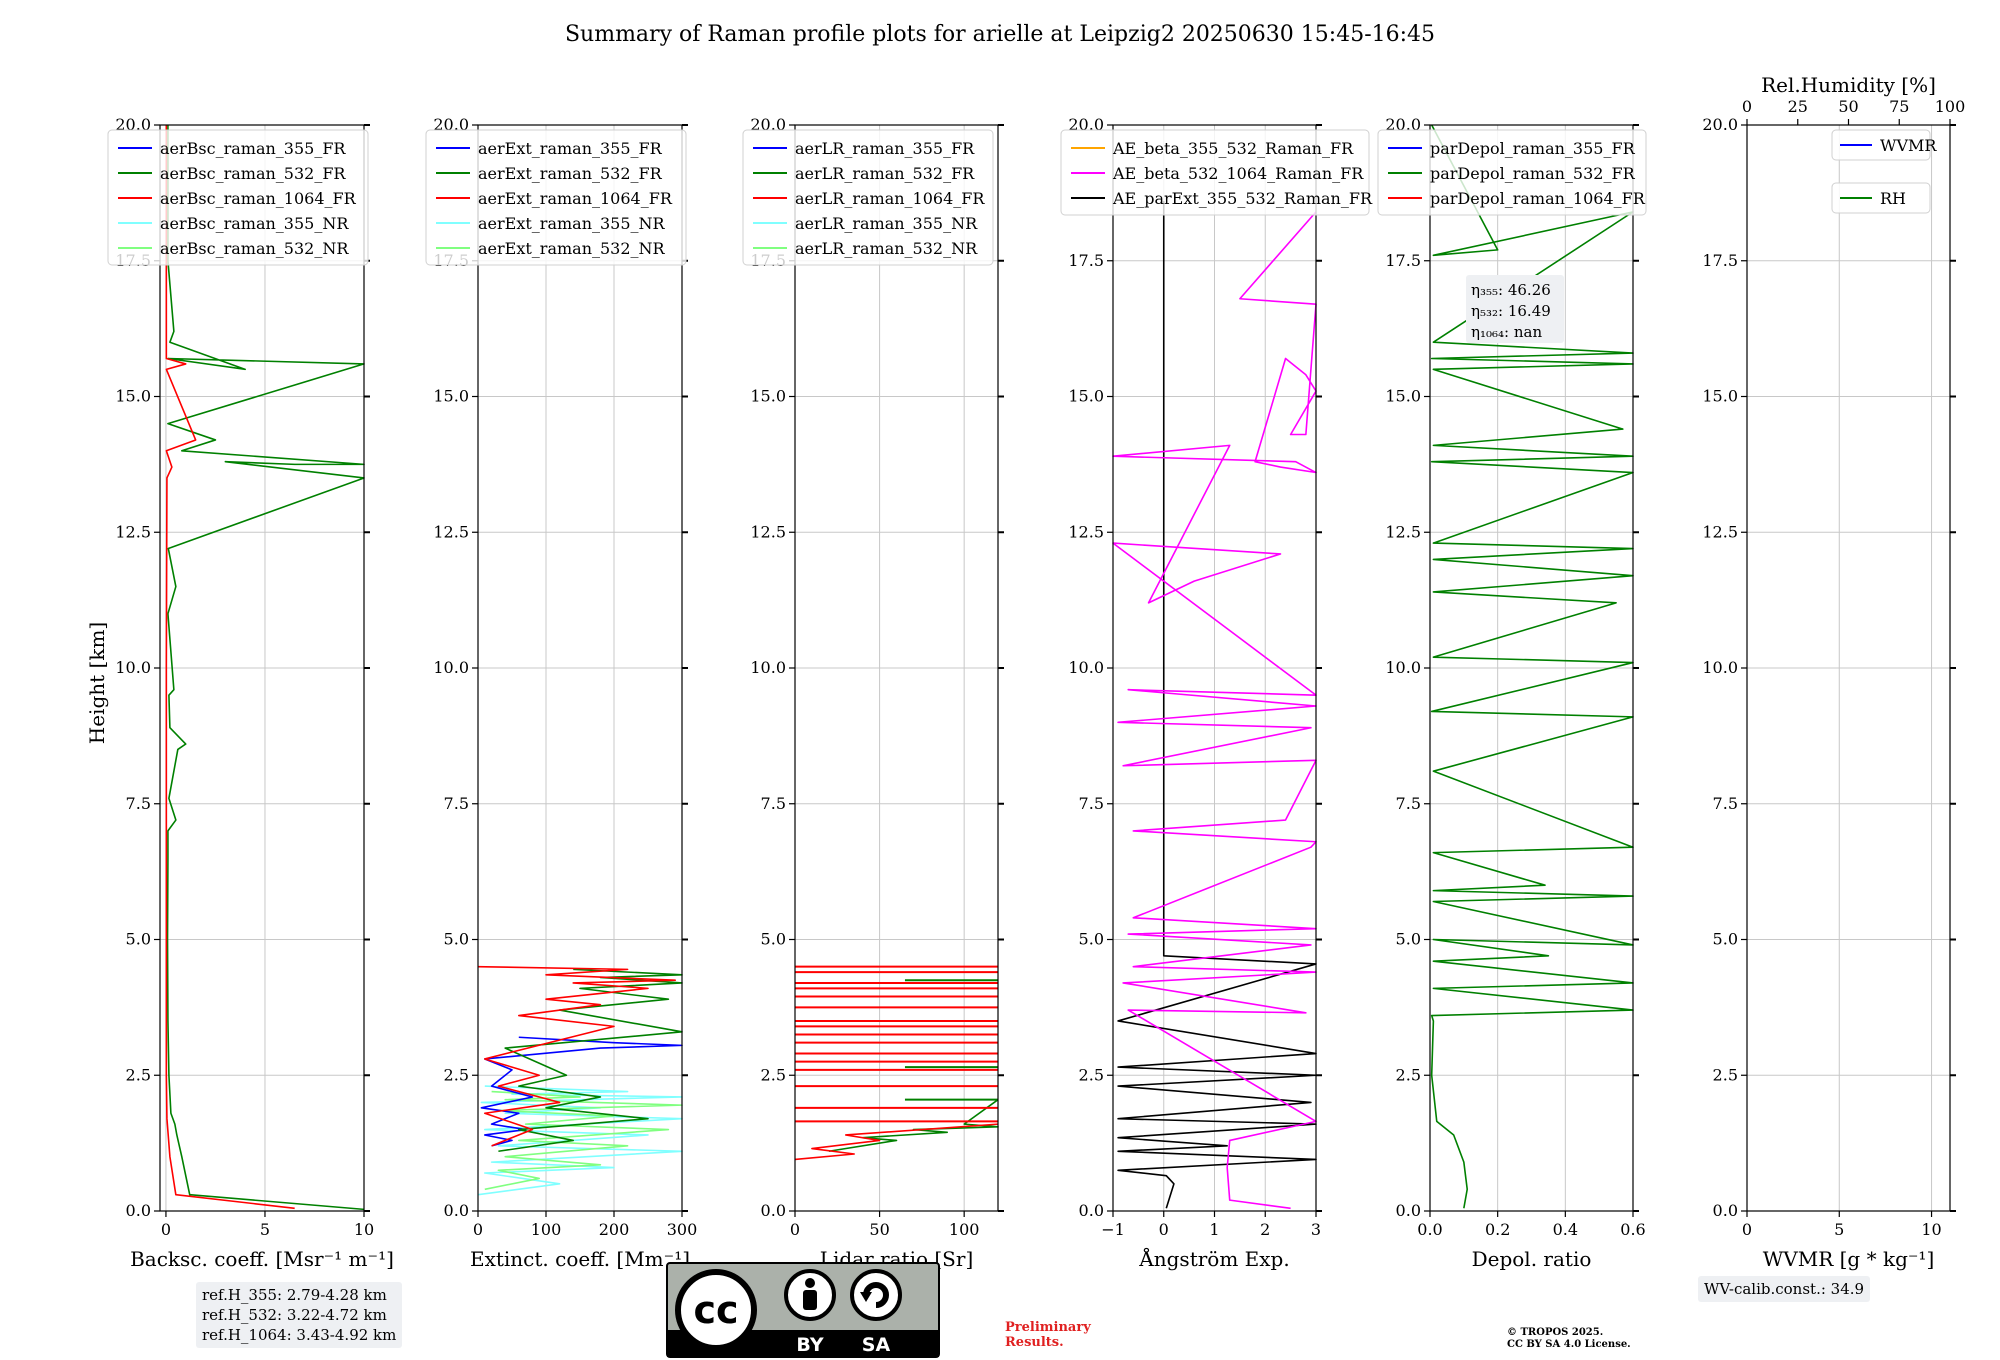 The height and width of the screenshot is (1360, 2000). I want to click on legend-label: aerBsc_raman_532_NR, so click(254, 248).